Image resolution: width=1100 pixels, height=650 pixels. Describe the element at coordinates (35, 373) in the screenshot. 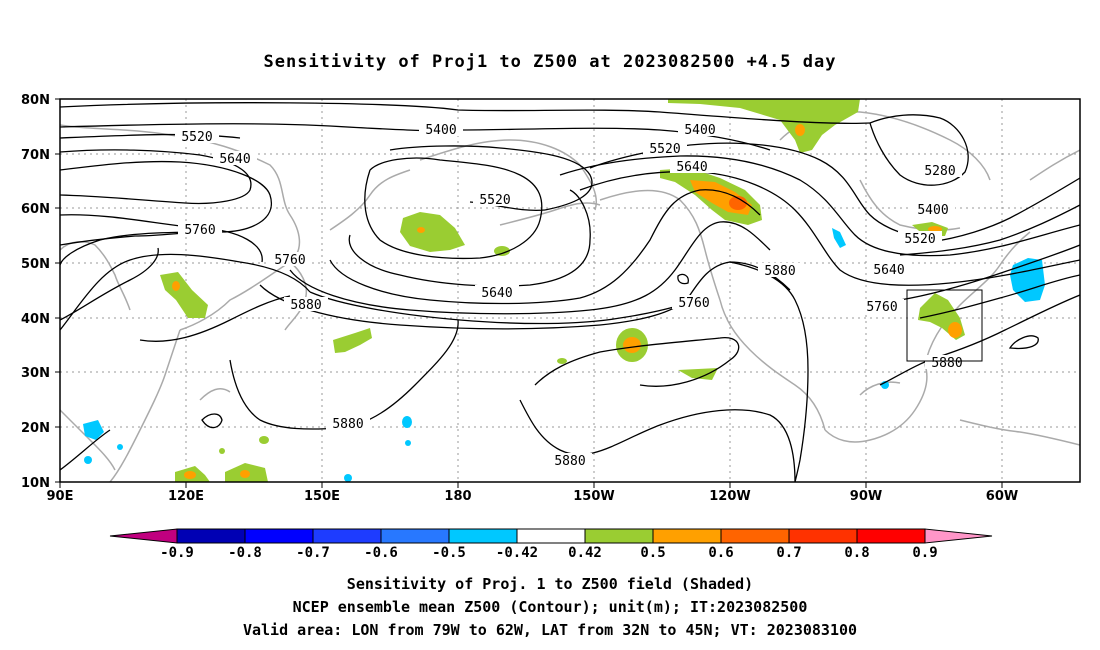

I see `lat-tick-label: 30N` at that location.